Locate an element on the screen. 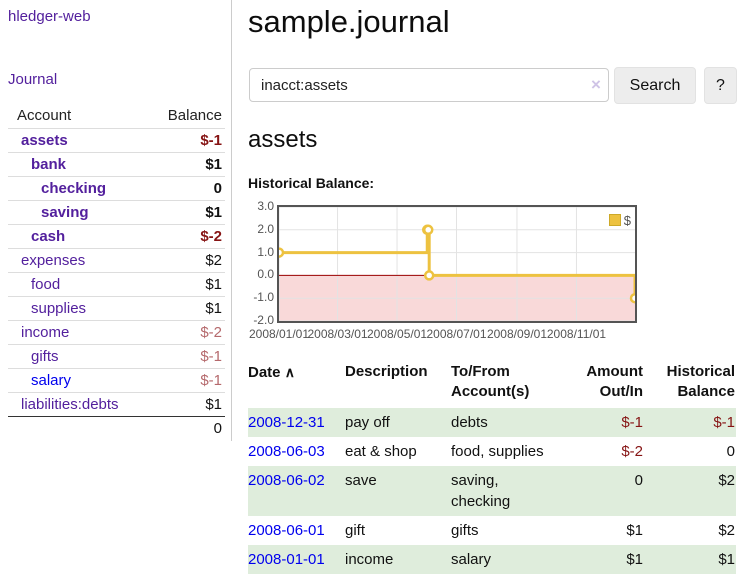 The width and height of the screenshot is (742, 582). transaction-accounts: debts is located at coordinates (469, 422).